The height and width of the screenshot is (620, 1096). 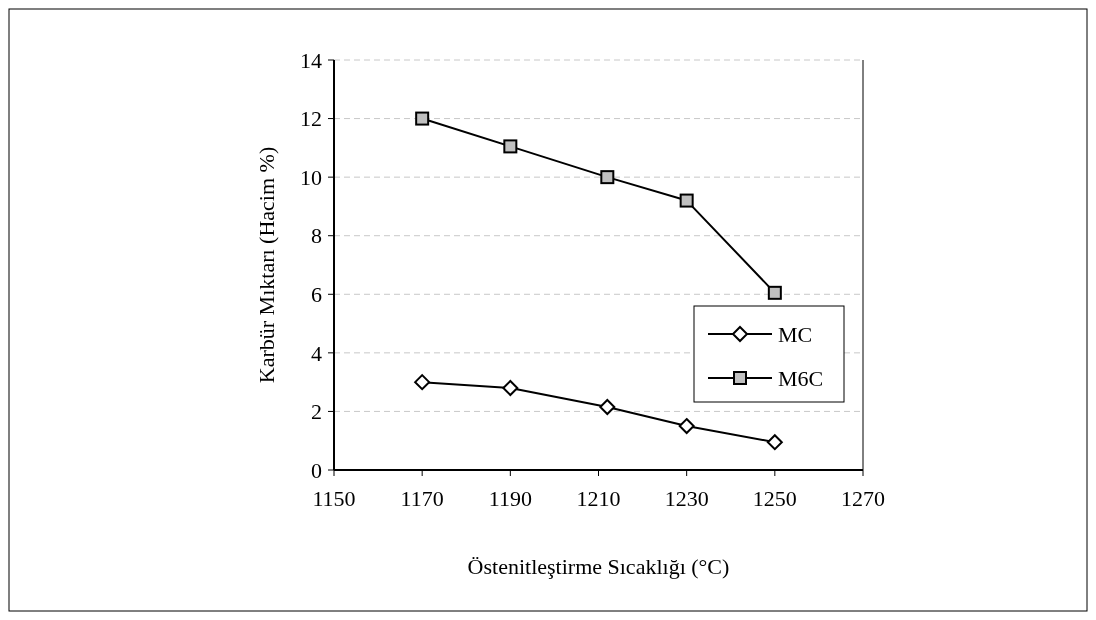 What do you see at coordinates (316, 412) in the screenshot?
I see `y-tick-label: 2` at bounding box center [316, 412].